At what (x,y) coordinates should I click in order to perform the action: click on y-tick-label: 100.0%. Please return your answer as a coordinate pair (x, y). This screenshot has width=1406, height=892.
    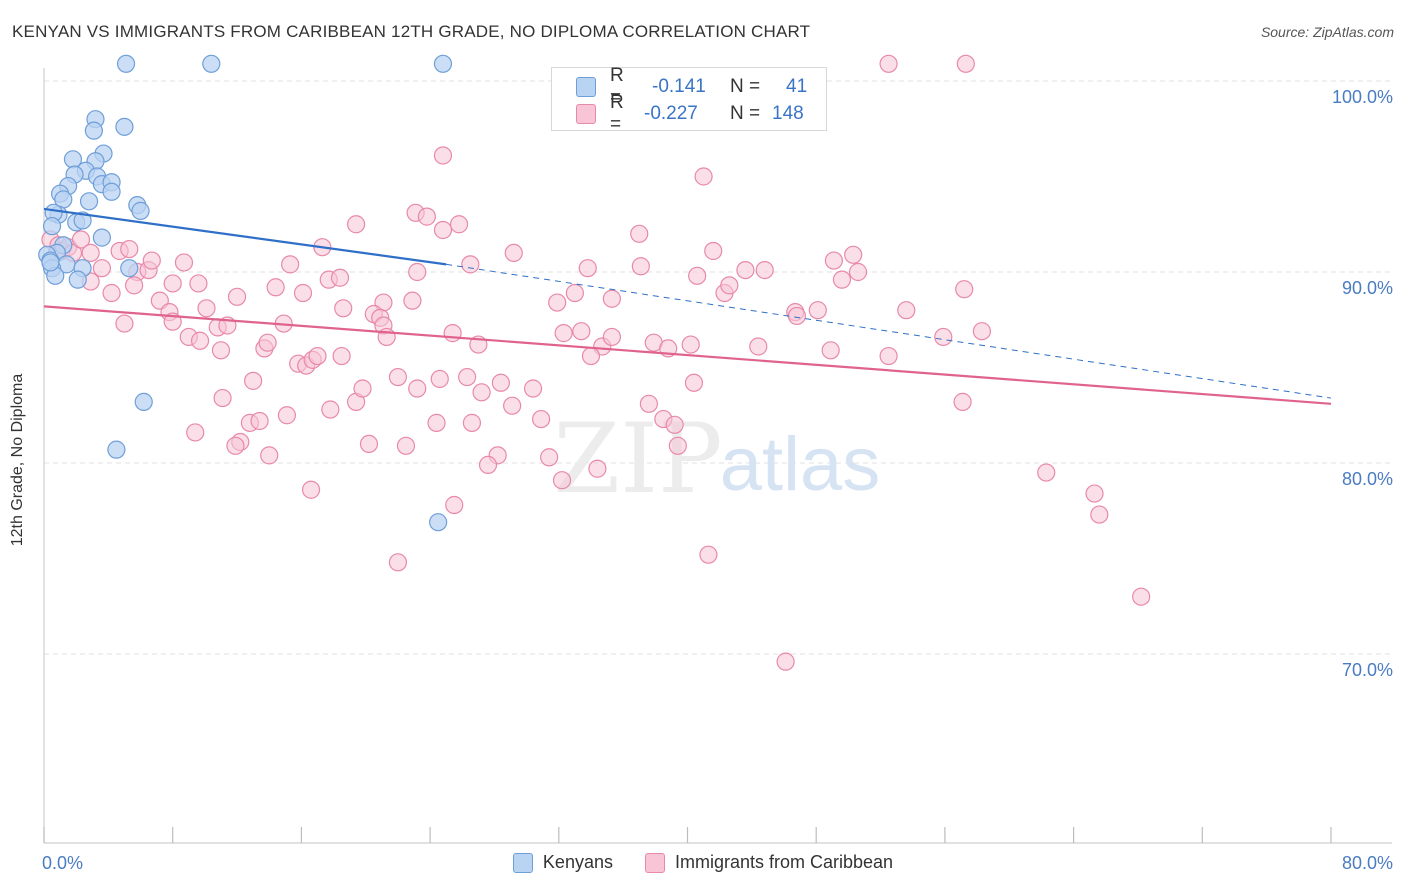
    Looking at the image, I should click on (1362, 97).